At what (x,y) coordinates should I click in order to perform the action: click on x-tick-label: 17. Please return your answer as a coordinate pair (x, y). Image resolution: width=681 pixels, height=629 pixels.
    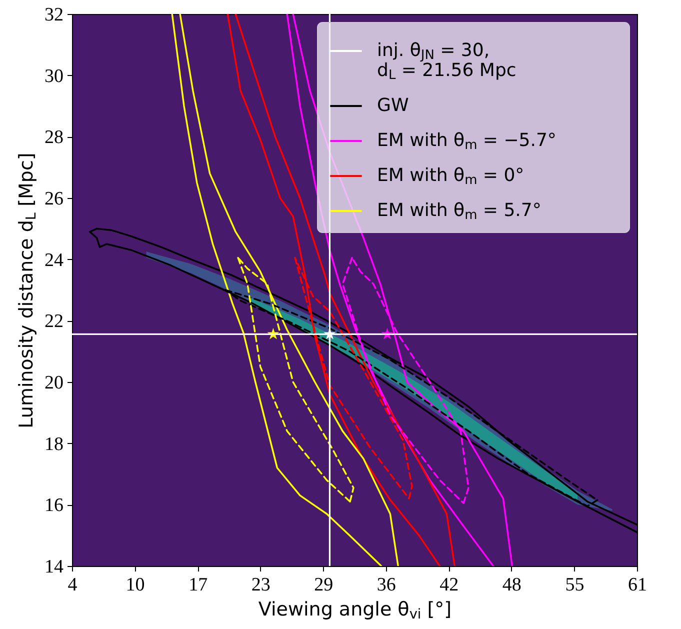
    Looking at the image, I should click on (198, 585).